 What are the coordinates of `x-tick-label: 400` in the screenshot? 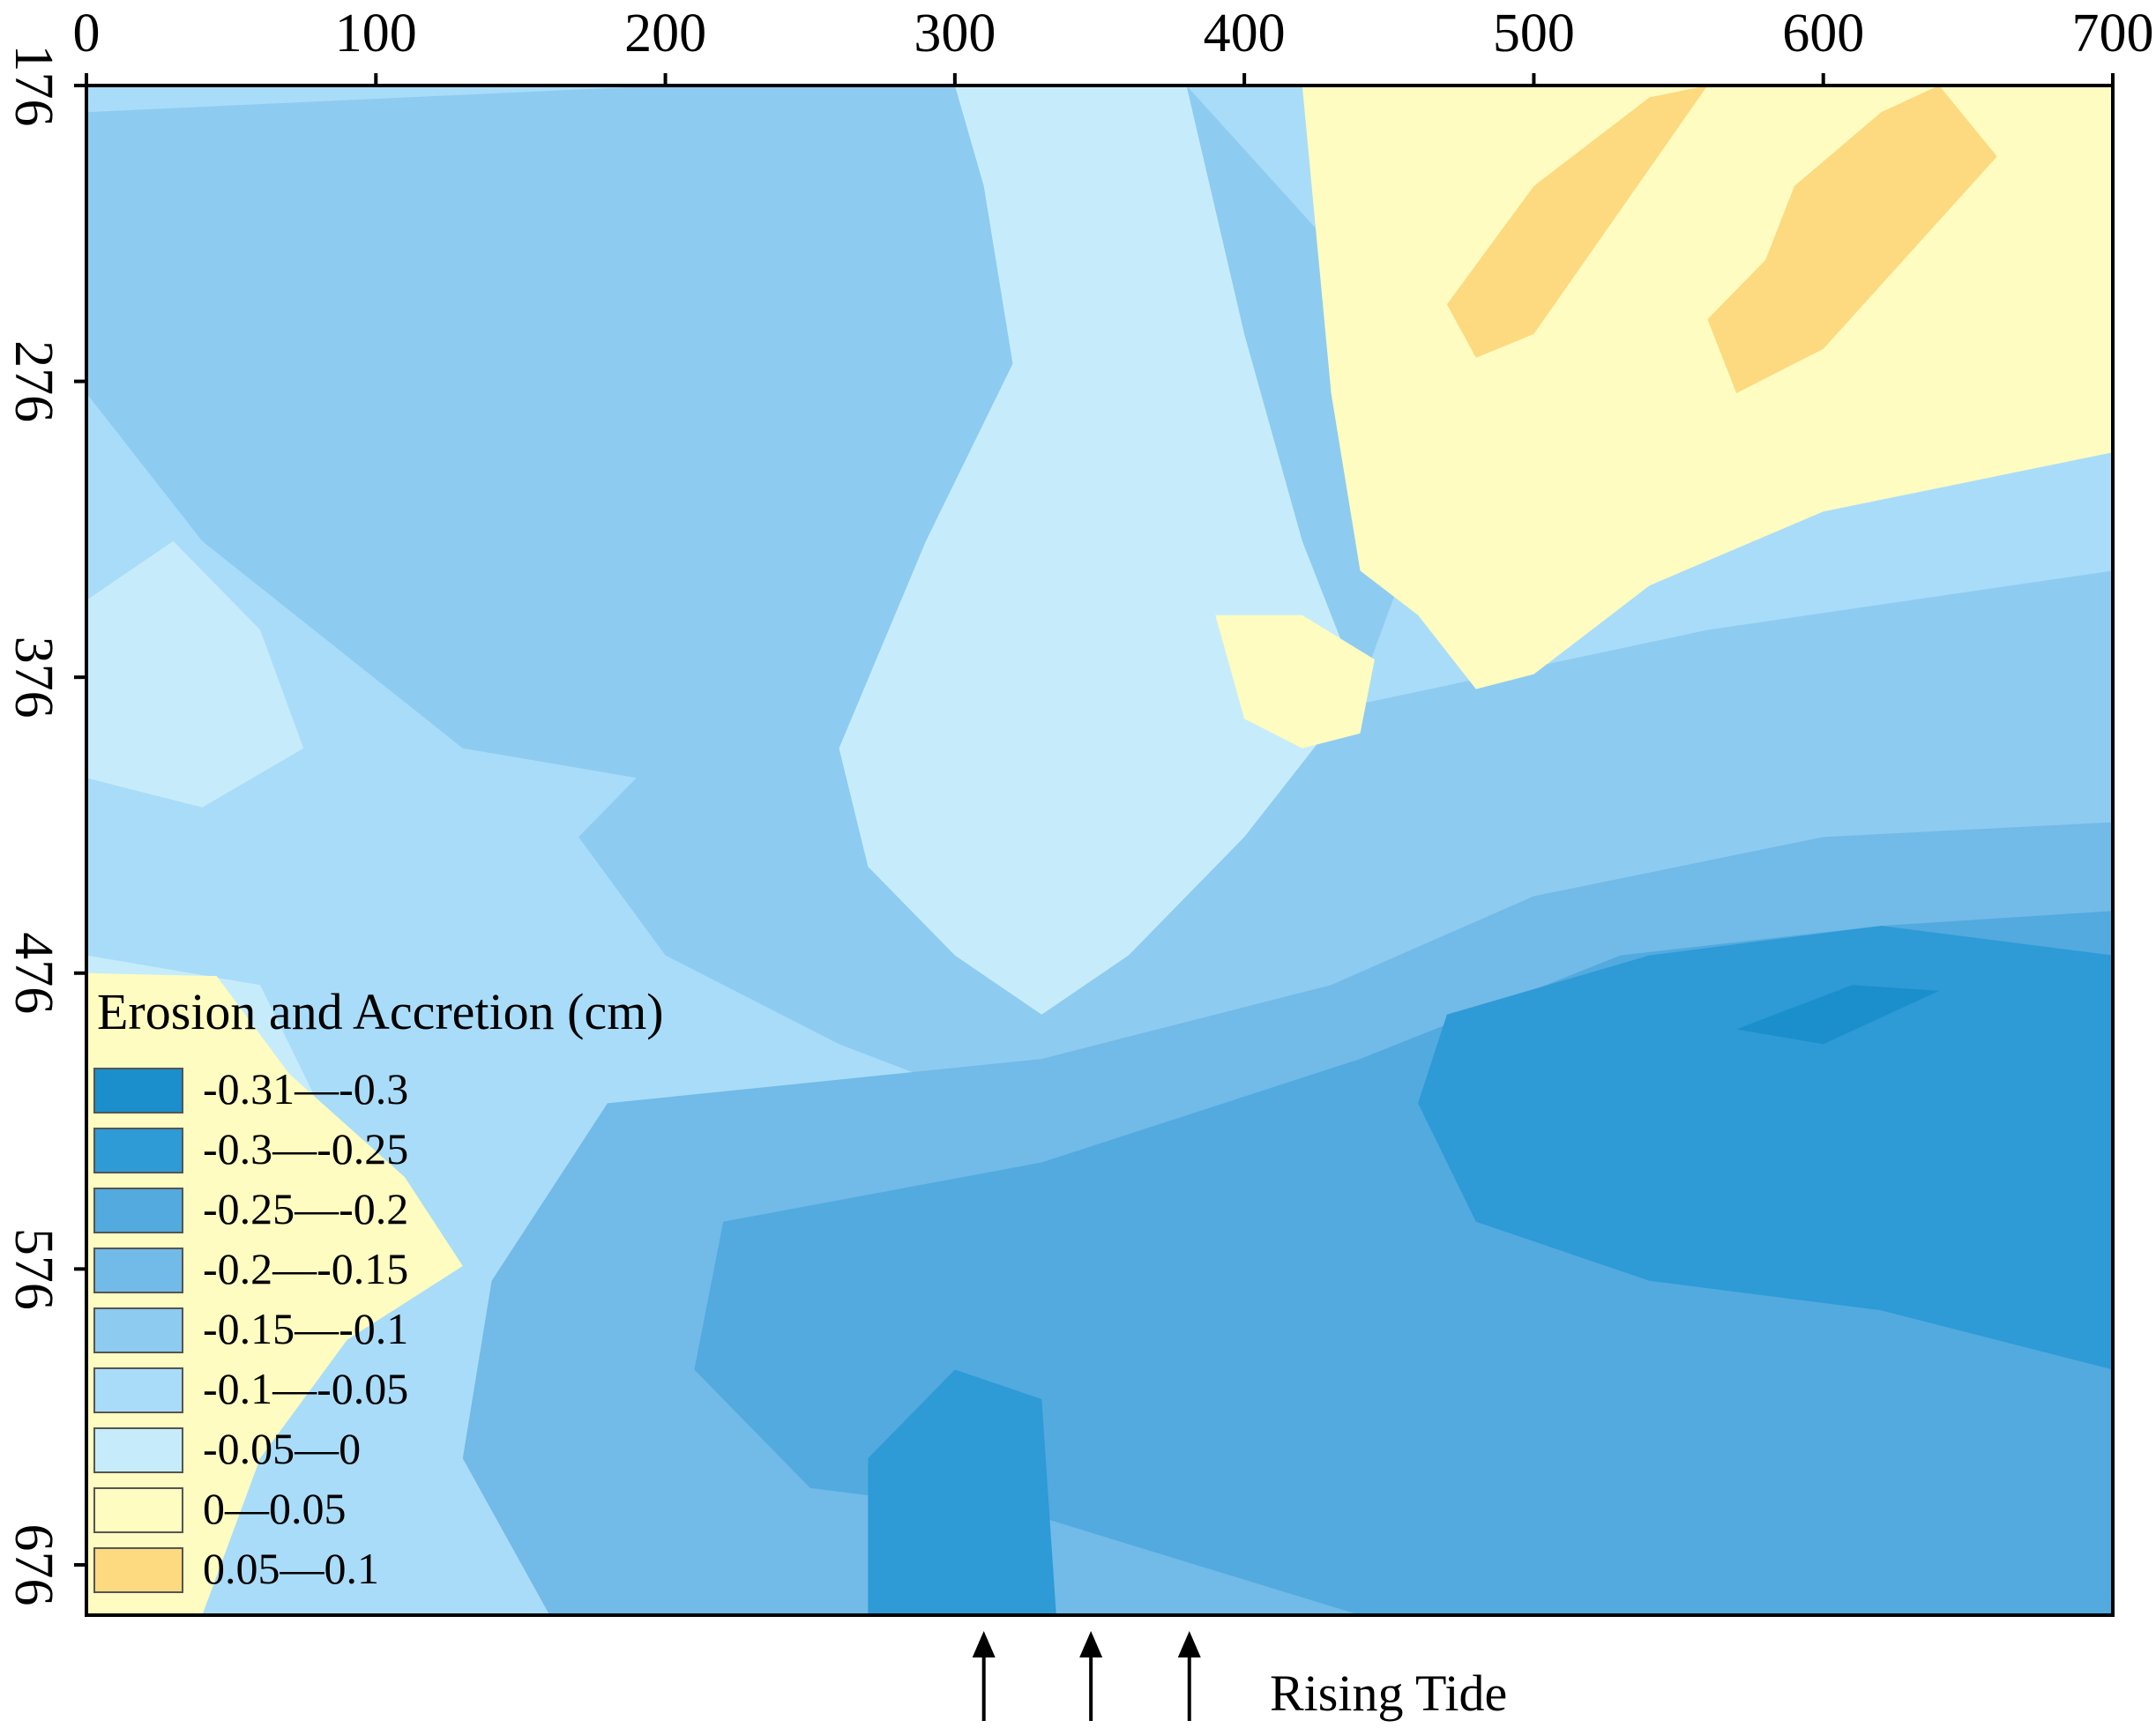 It's located at (1245, 33).